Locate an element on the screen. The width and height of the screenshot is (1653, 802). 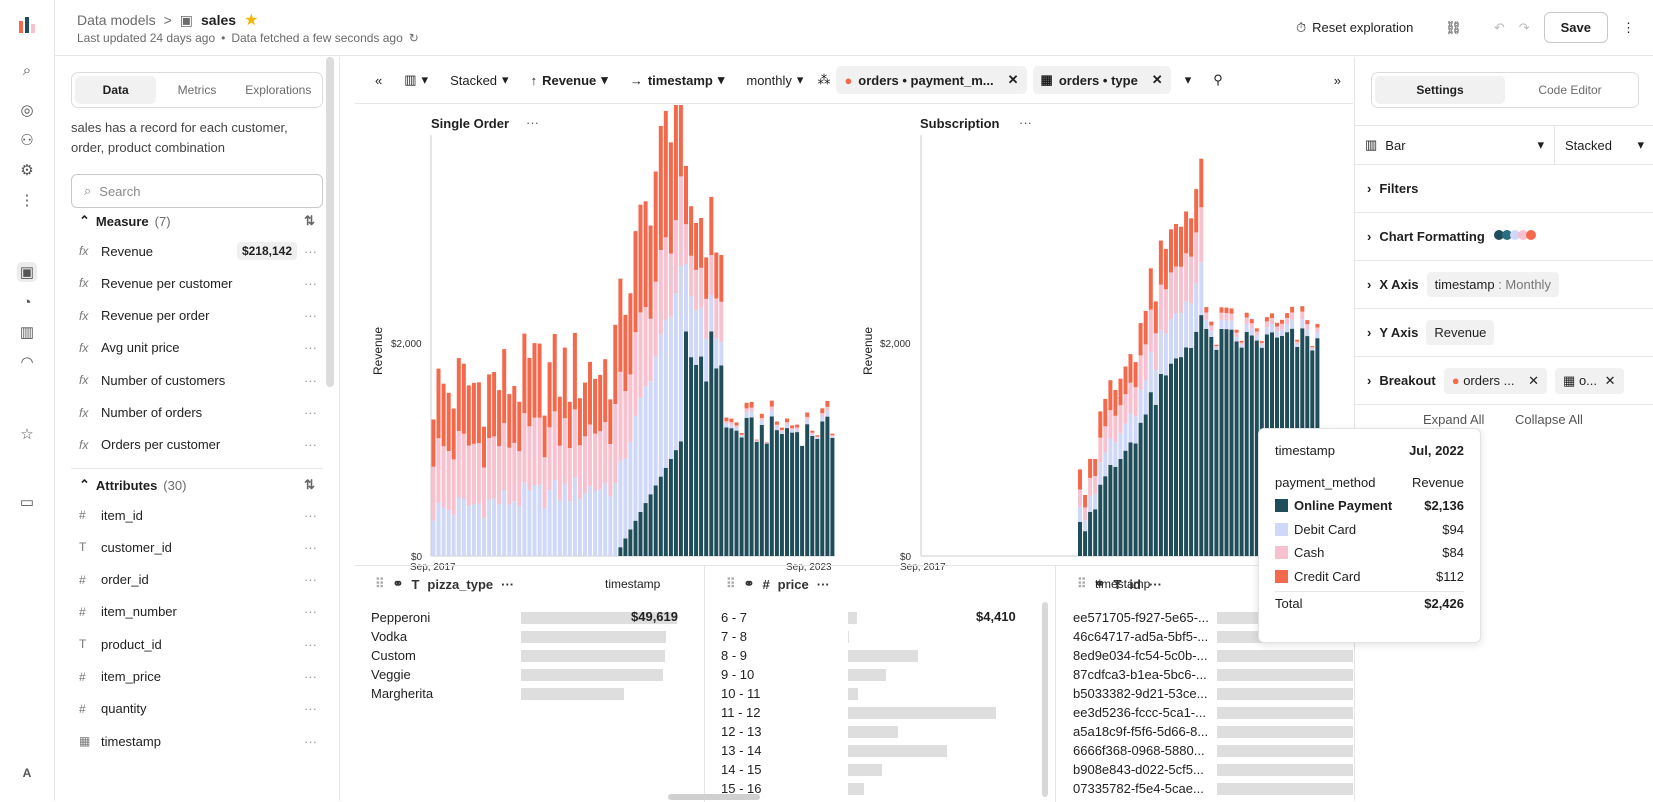
left-scrollbar is located at coordinates (330, 222).